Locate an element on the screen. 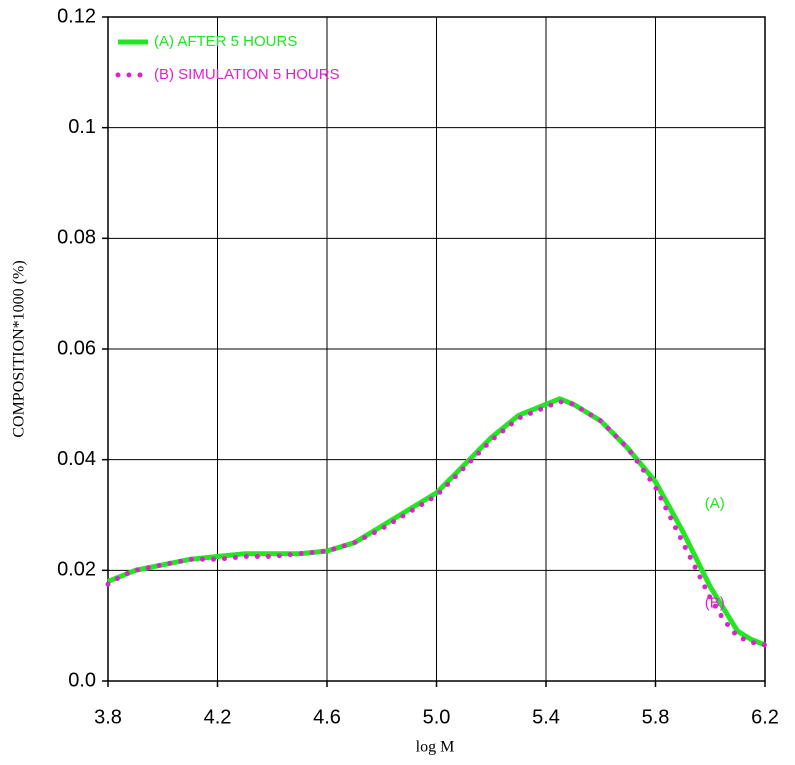  x-tick-label: 3.8 is located at coordinates (108, 717).